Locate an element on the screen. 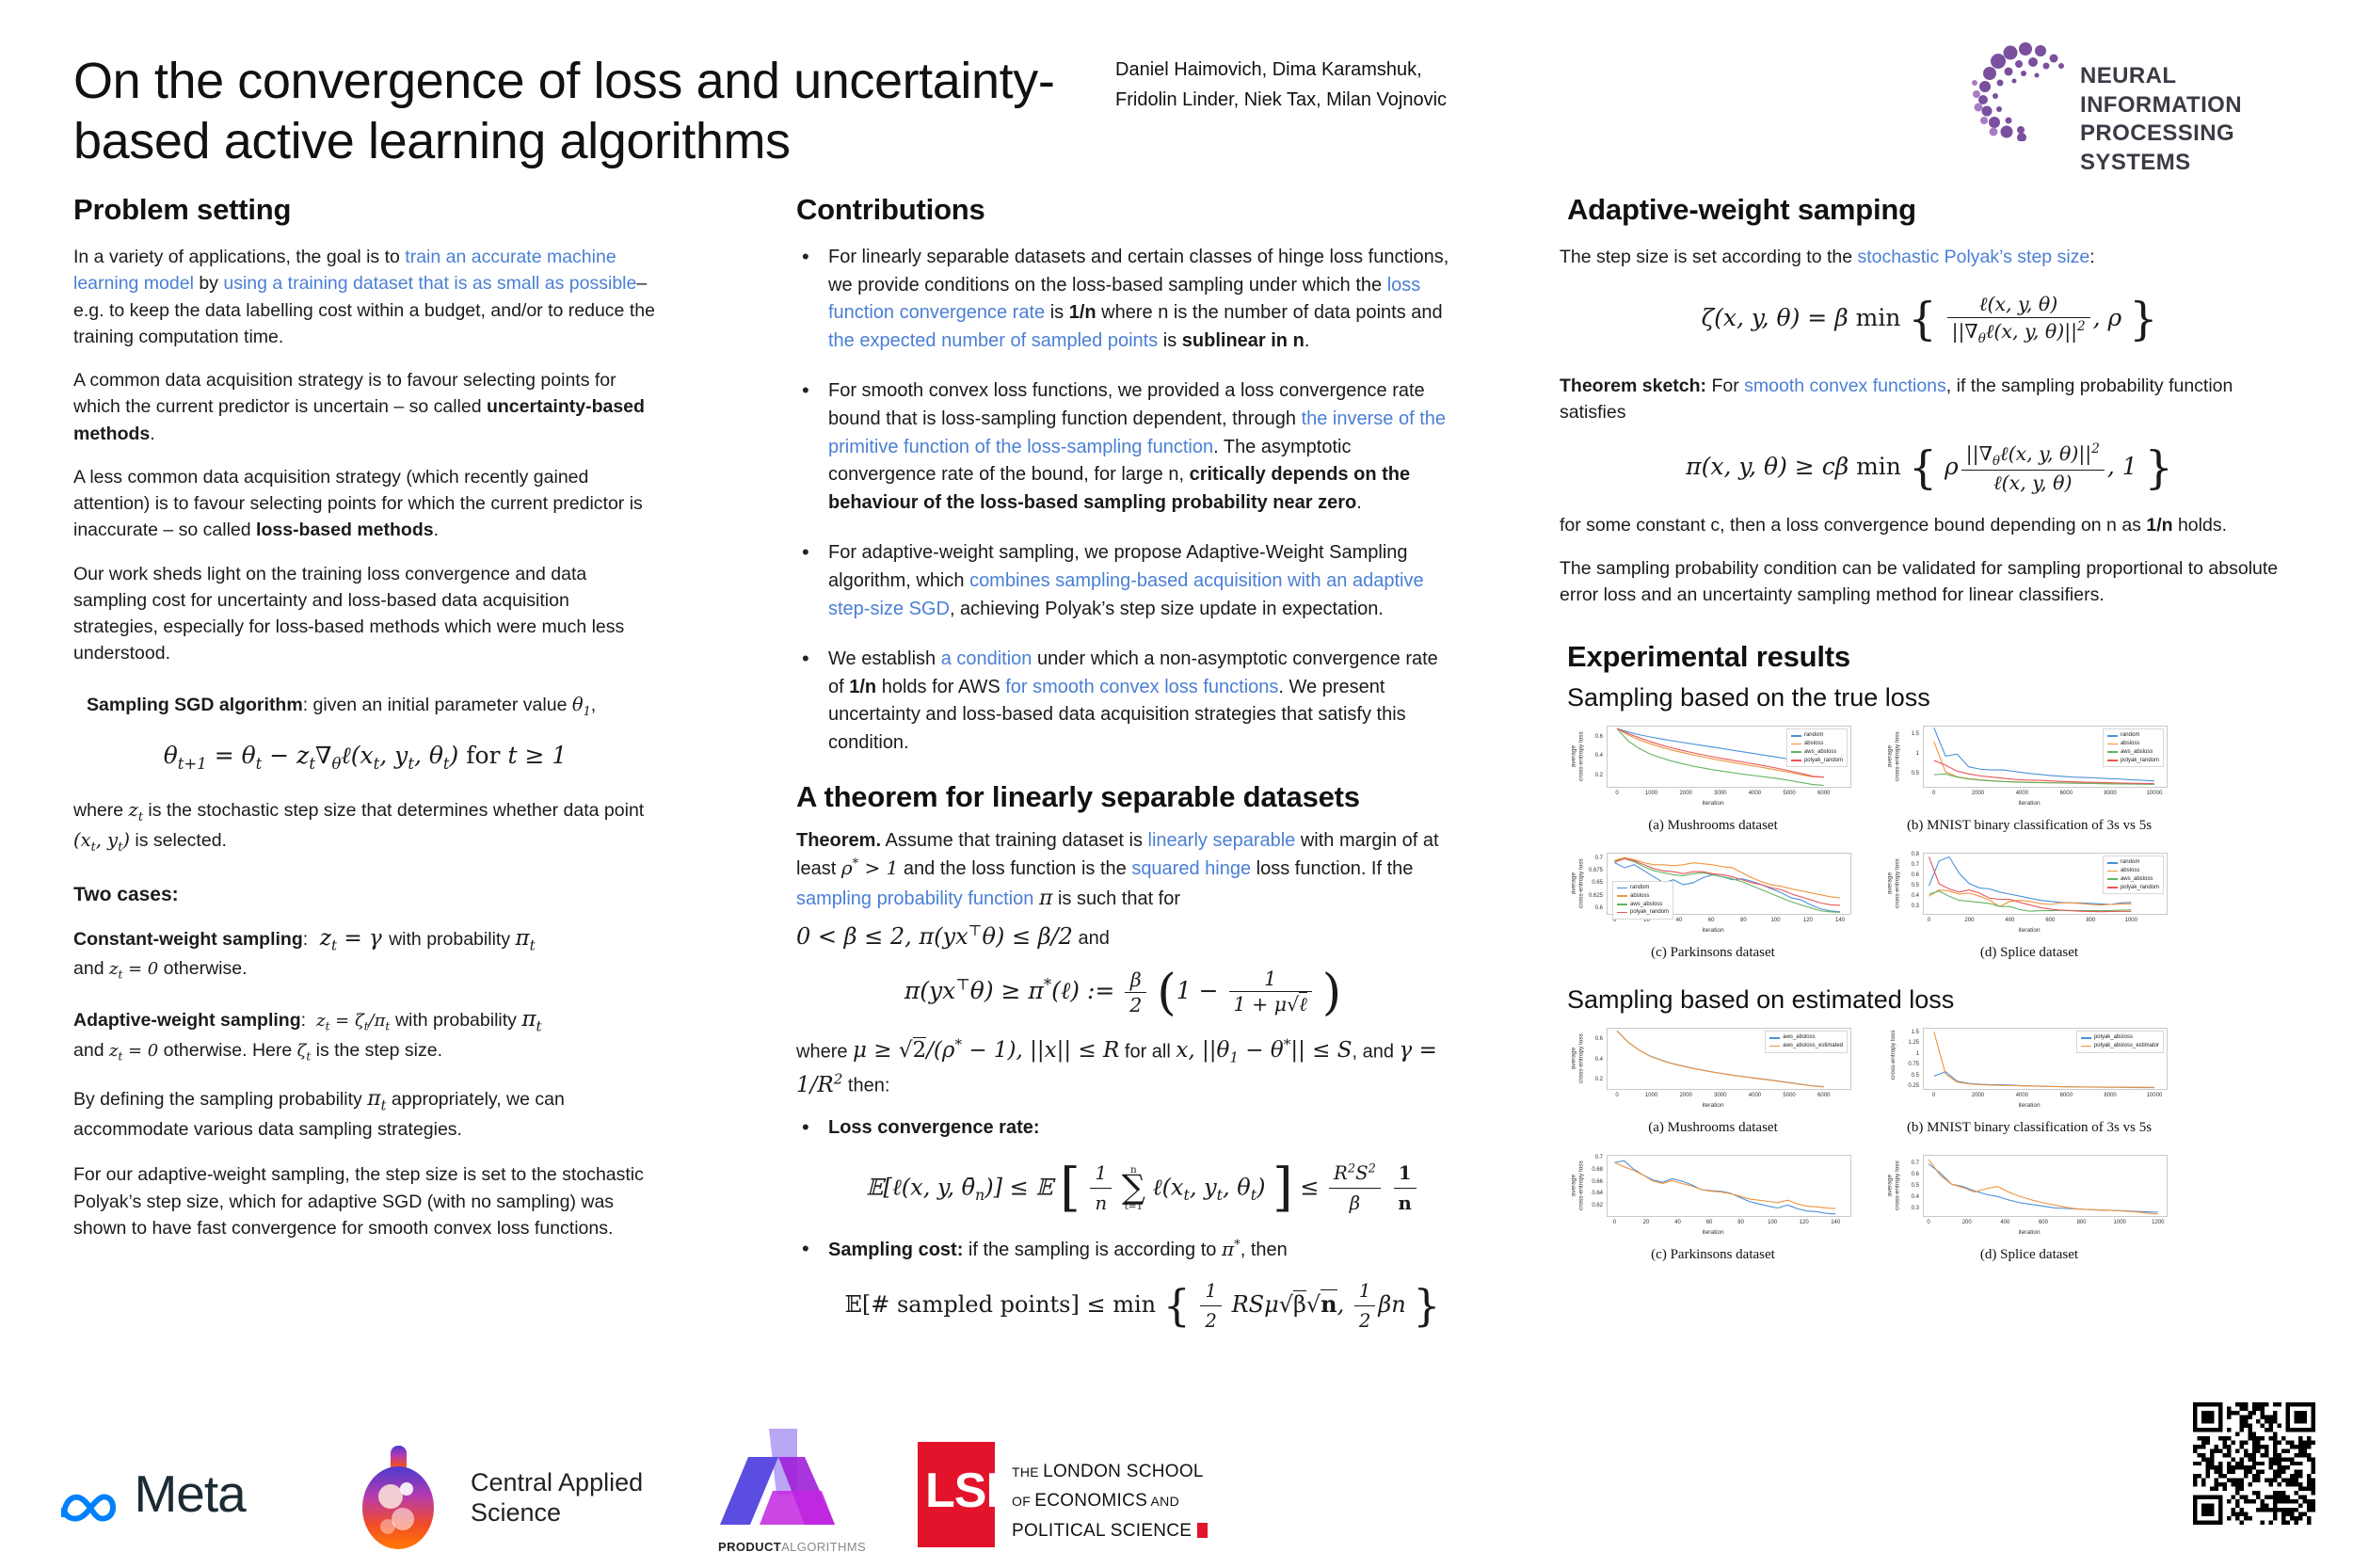  two-cases-label: Two cases: is located at coordinates (126, 895).